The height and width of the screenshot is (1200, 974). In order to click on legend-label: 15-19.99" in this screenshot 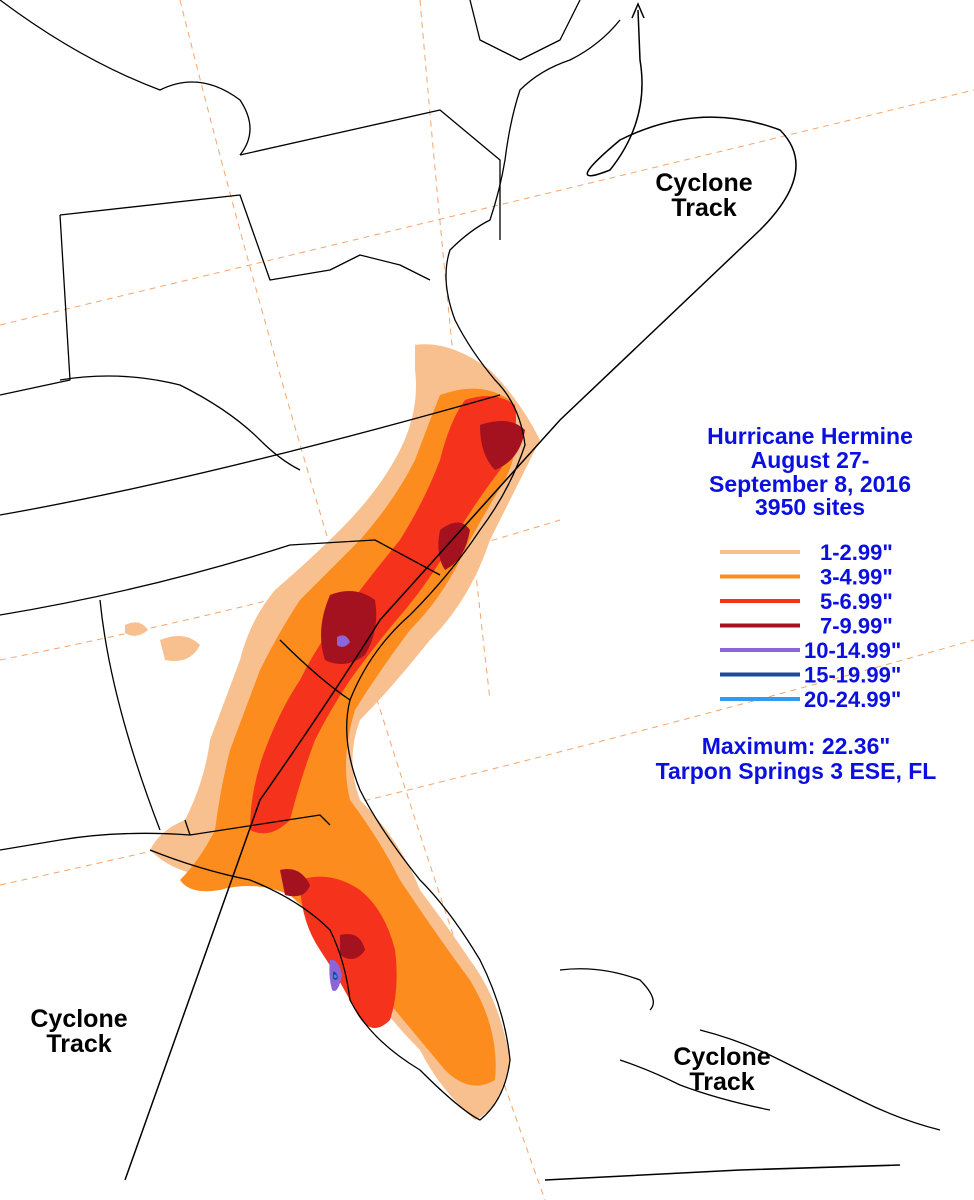, I will do `click(852, 675)`.